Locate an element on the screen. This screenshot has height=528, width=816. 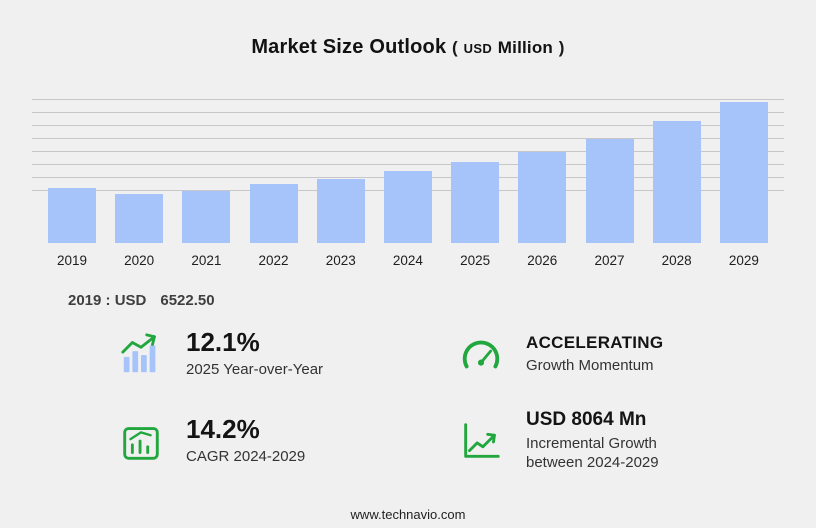
bar-2020 is located at coordinates (139, 218).